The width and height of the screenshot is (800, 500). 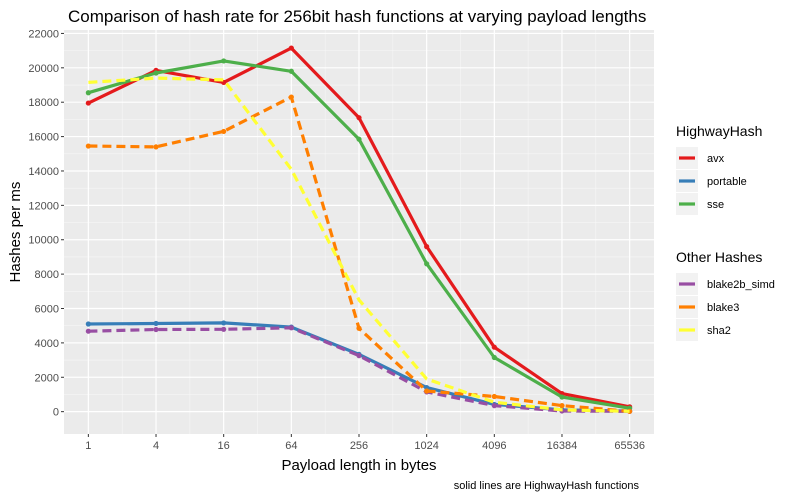 I want to click on y-tick-label: 22000, so click(x=43, y=34).